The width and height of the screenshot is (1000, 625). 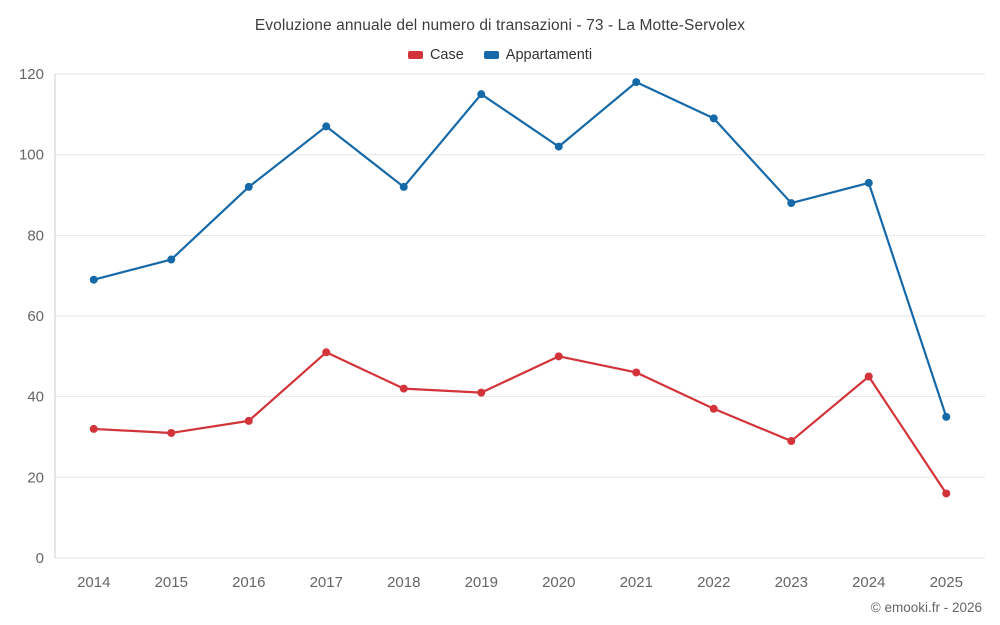 What do you see at coordinates (868, 376) in the screenshot?
I see `point-case-2024` at bounding box center [868, 376].